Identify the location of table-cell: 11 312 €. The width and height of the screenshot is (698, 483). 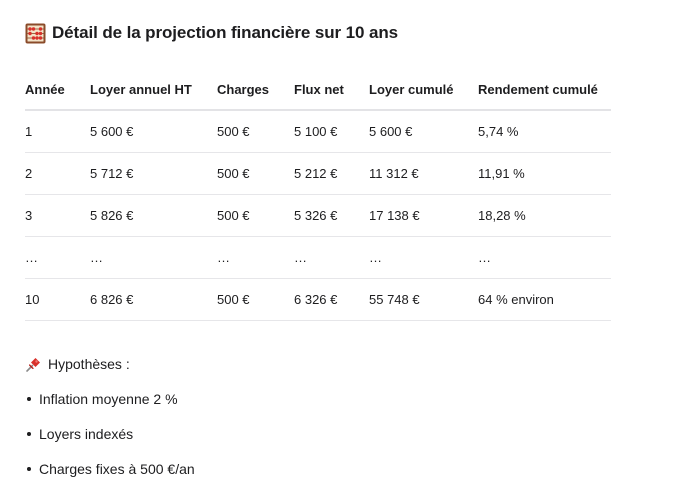
(423, 173).